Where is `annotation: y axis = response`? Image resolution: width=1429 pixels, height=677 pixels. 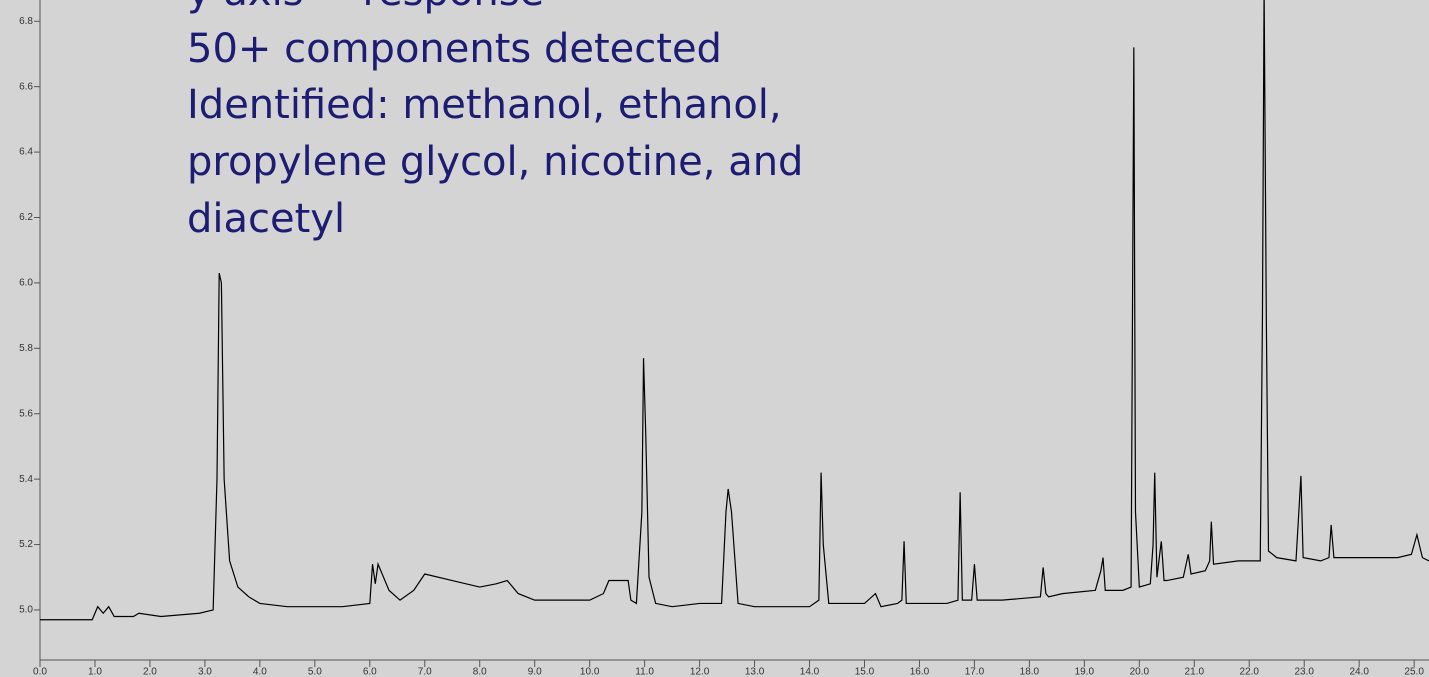
annotation: y axis = response is located at coordinates (365, 7).